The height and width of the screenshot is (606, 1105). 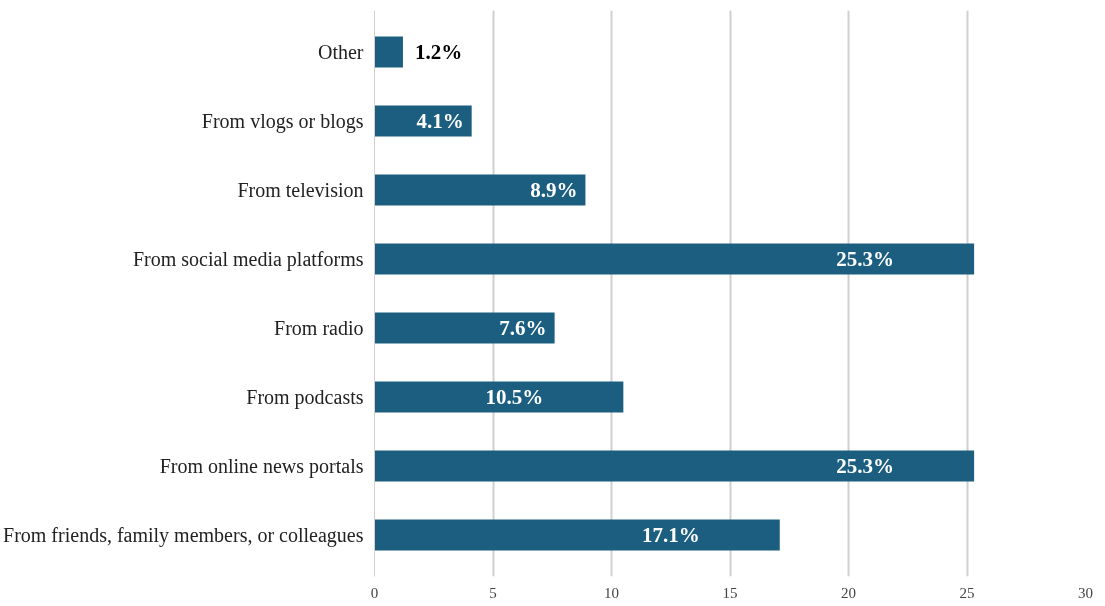 I want to click on y-tick-label: From vlogs or blogs, so click(x=282, y=121).